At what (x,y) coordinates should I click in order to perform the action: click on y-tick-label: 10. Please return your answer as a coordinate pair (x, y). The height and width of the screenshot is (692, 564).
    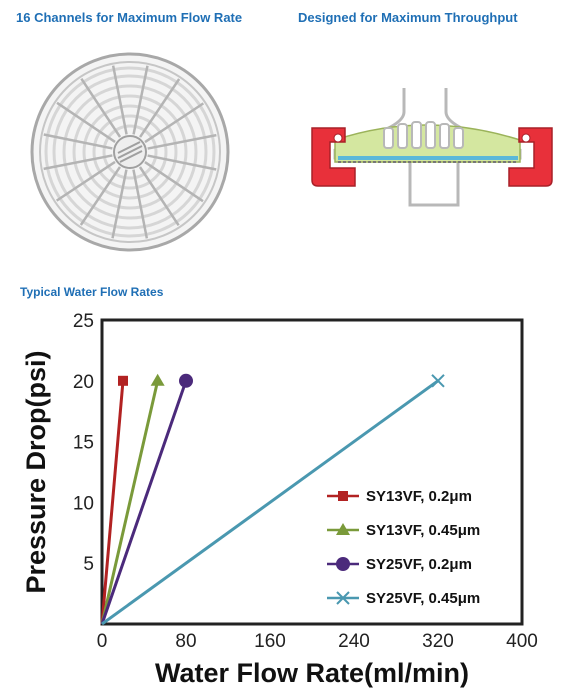
    Looking at the image, I should click on (83, 503).